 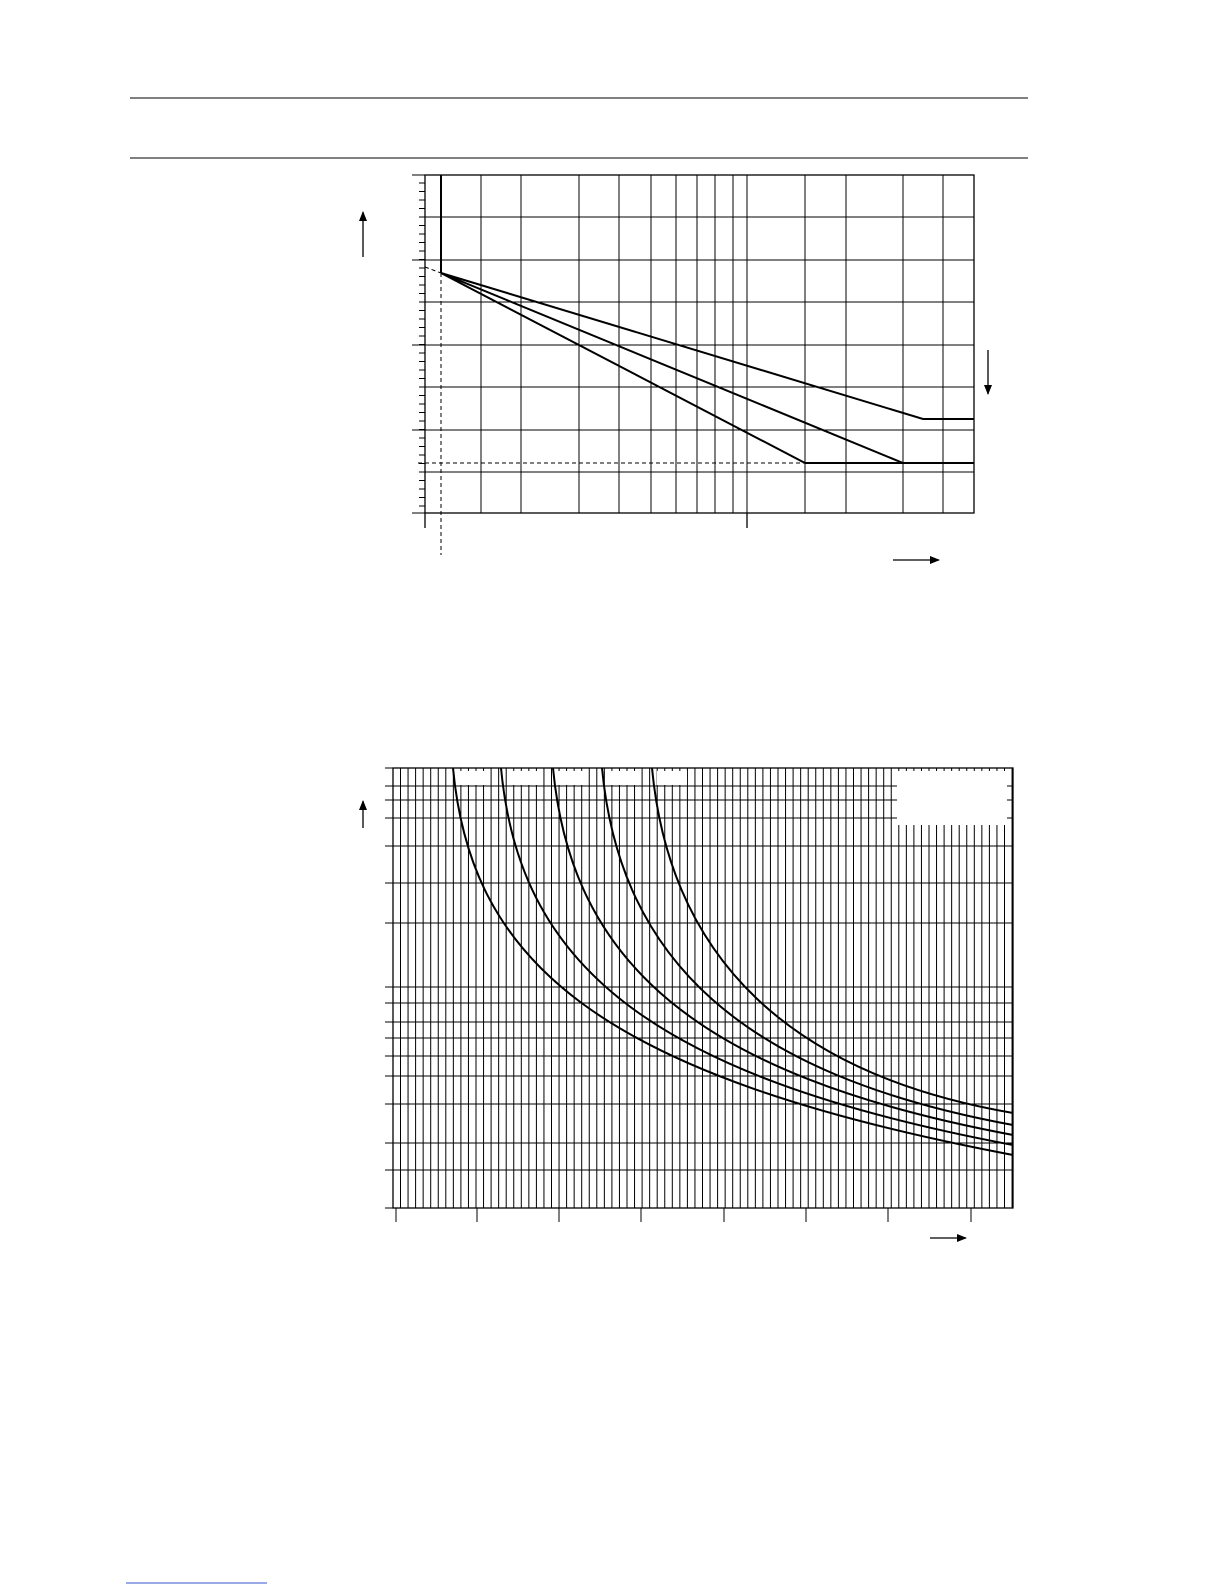 I want to click on derating-diagram, so click(x=675, y=369).